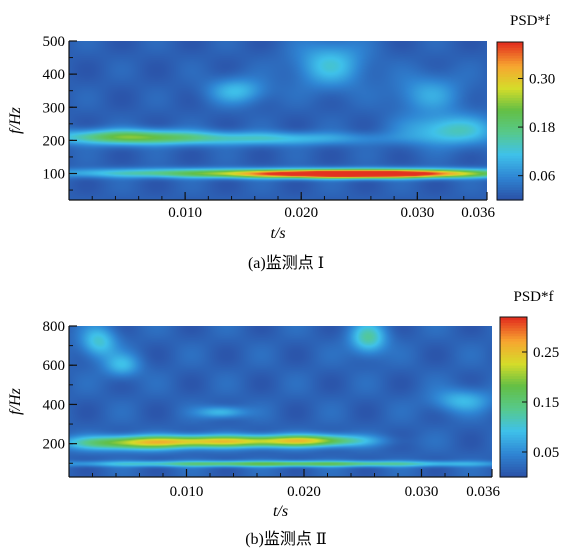  I want to click on colorbar-tick-label: 0.18, so click(542, 128).